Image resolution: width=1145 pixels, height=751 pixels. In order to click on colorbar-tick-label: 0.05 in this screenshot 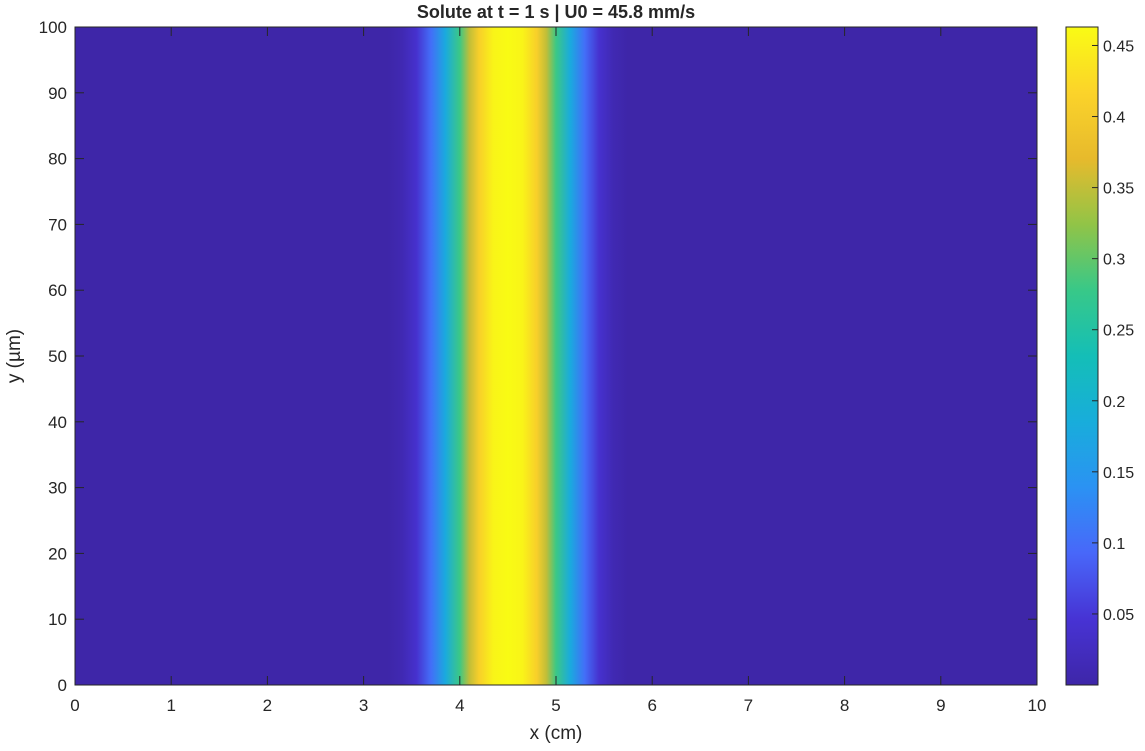, I will do `click(1118, 615)`.